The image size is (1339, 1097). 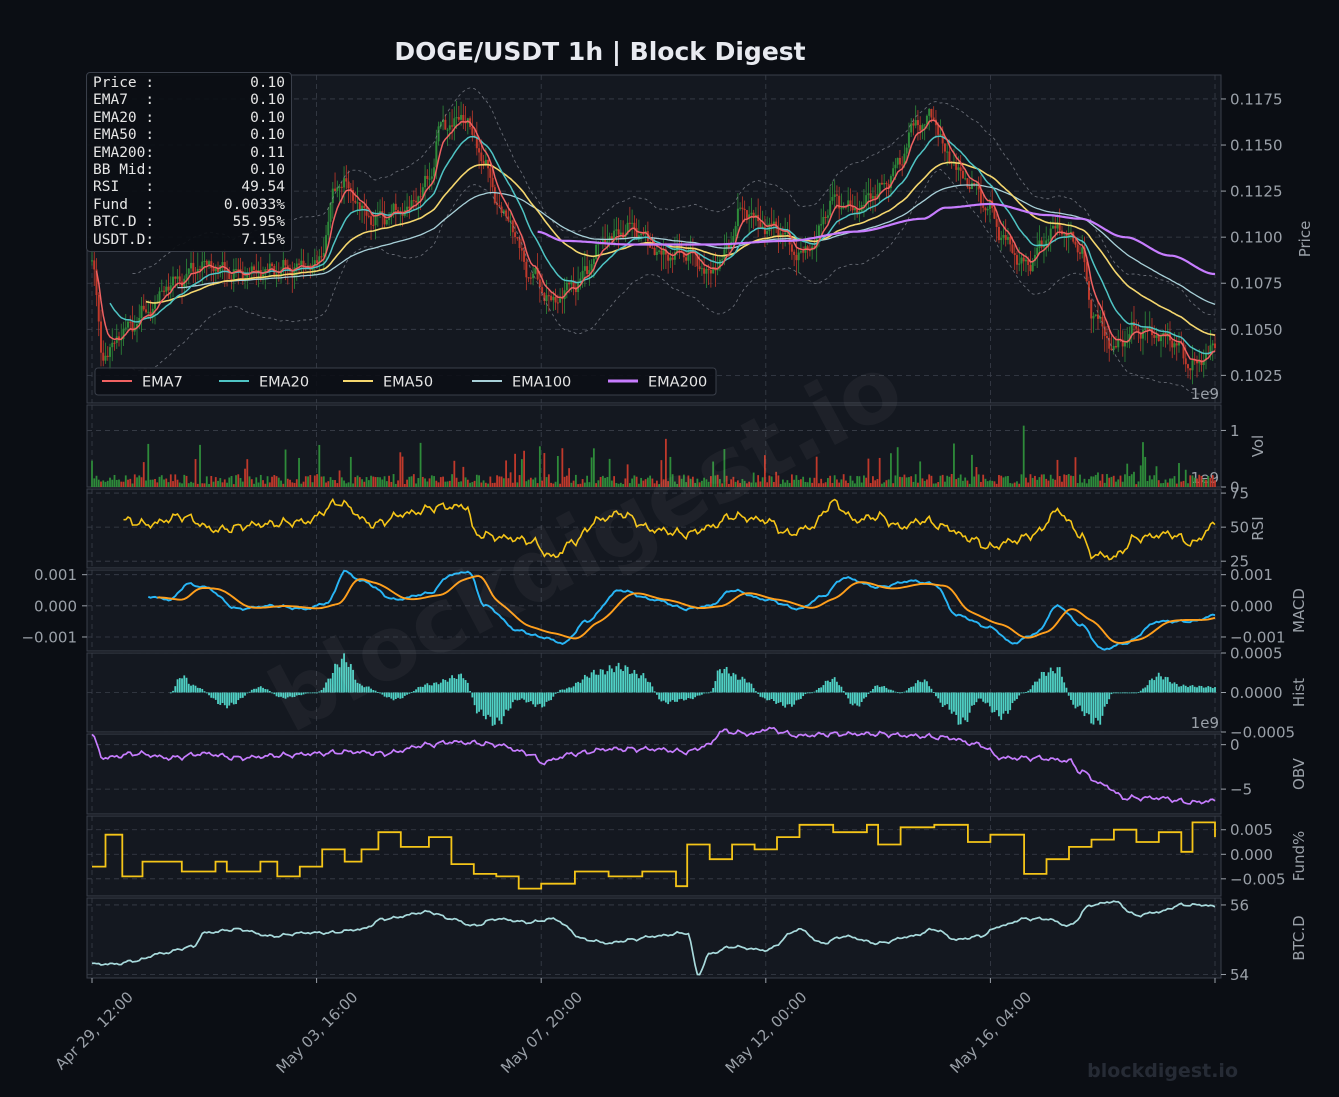 What do you see at coordinates (124, 187) in the screenshot?
I see `info-label: RSI :` at bounding box center [124, 187].